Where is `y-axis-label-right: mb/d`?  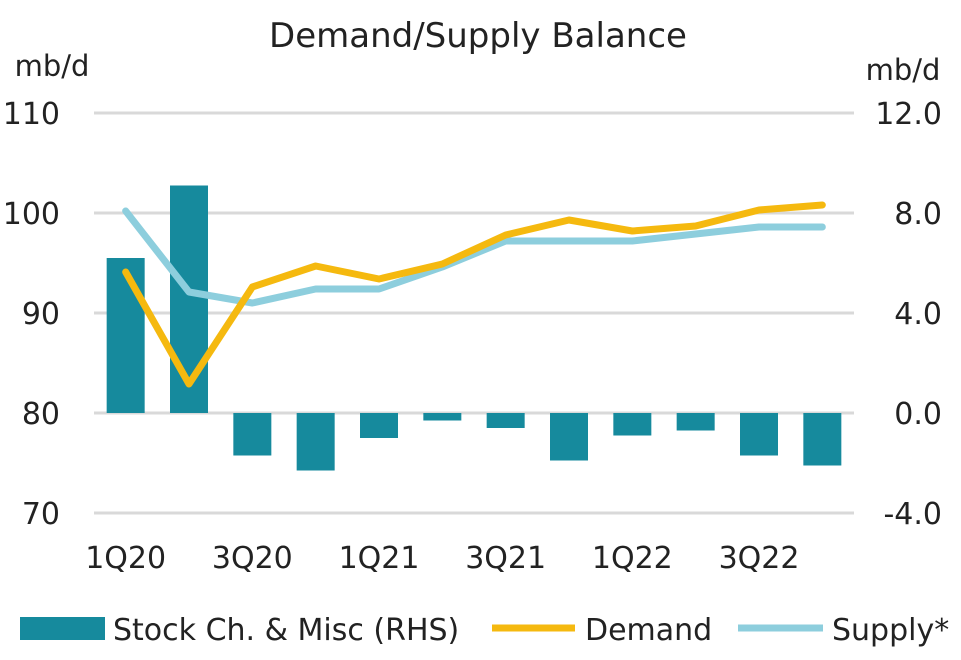 y-axis-label-right: mb/d is located at coordinates (903, 70).